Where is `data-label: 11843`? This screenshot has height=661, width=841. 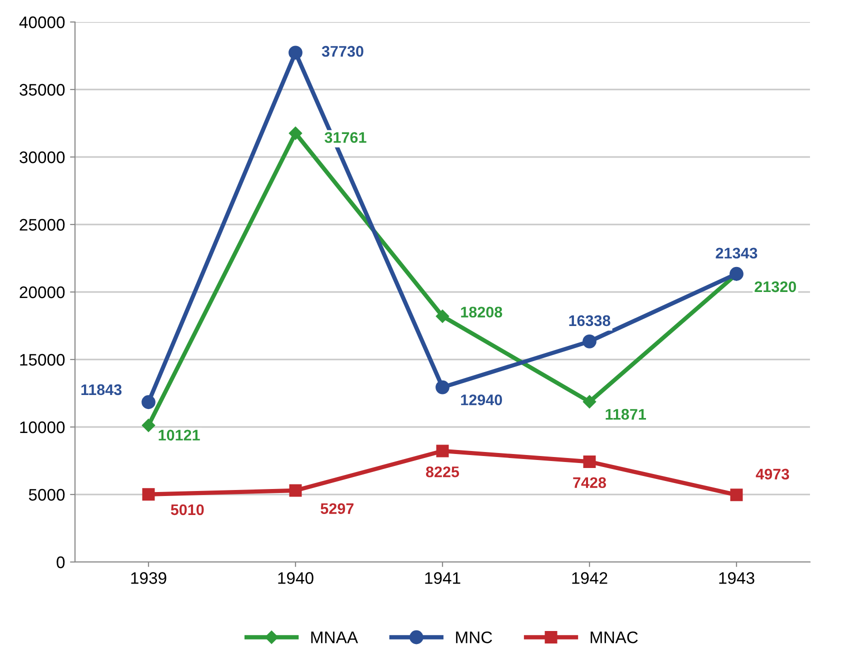 data-label: 11843 is located at coordinates (101, 390).